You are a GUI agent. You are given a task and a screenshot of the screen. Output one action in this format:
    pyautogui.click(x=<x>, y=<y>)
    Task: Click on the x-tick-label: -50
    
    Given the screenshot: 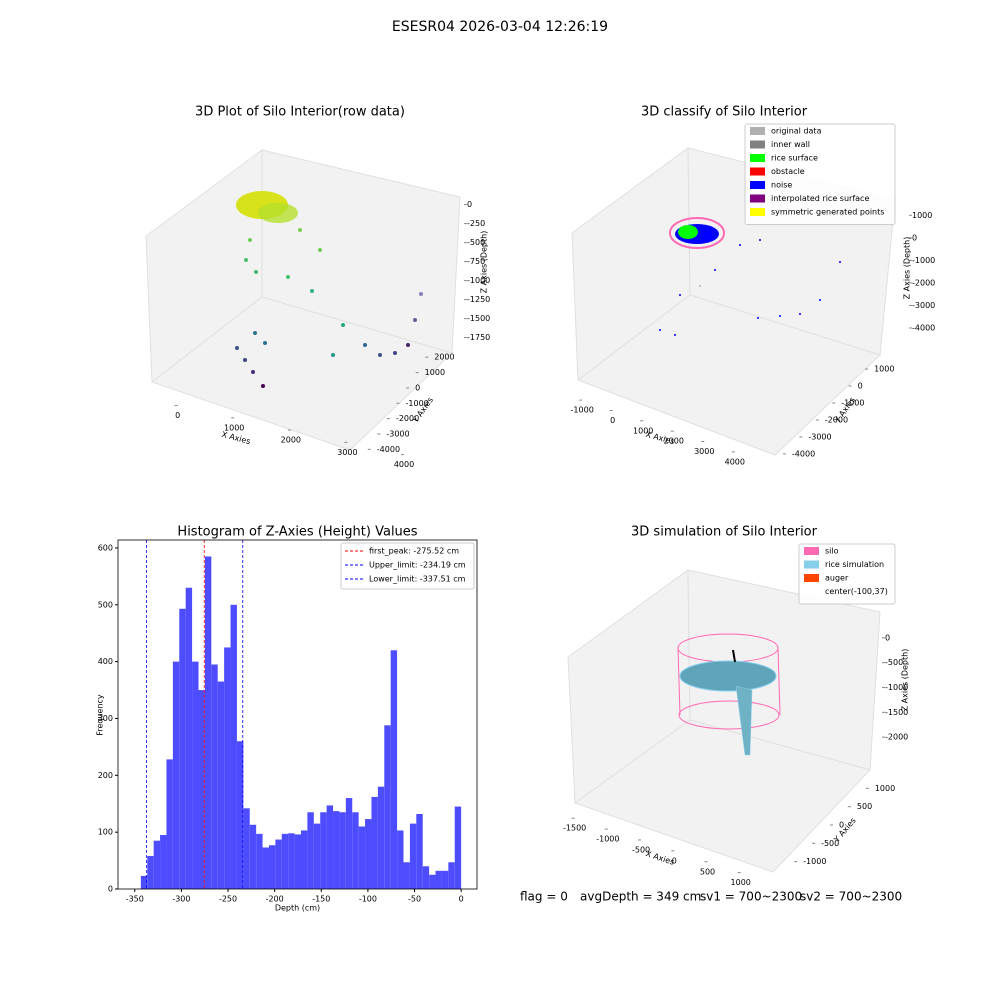 What is the action you would take?
    pyautogui.click(x=414, y=899)
    